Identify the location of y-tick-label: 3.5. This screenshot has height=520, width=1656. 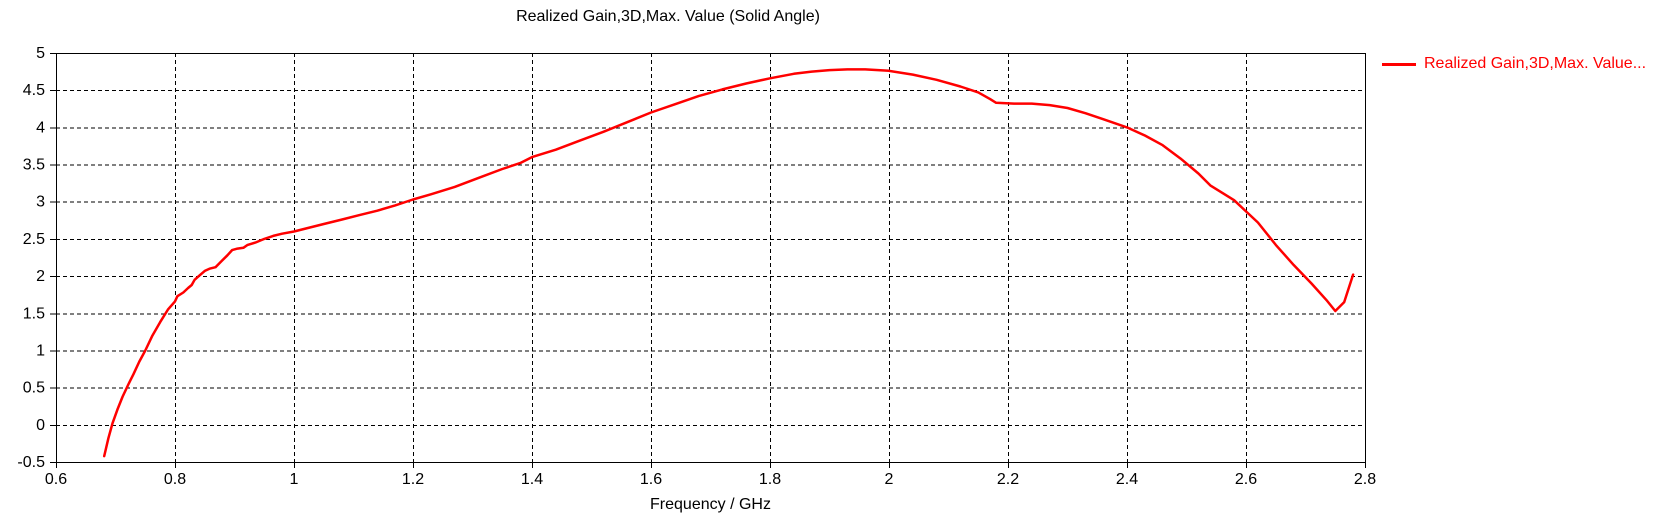
(34, 165).